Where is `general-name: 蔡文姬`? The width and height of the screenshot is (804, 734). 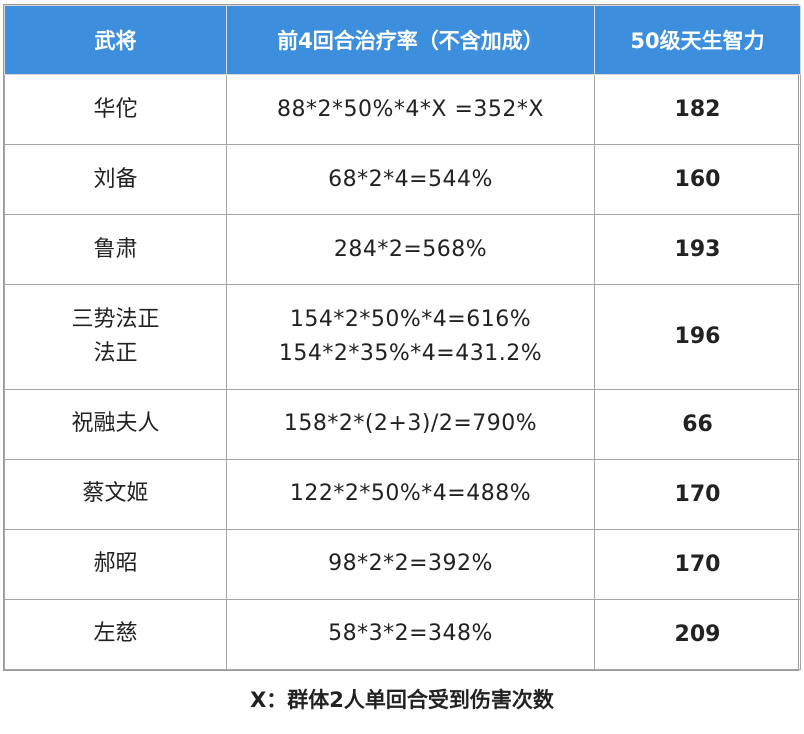
general-name: 蔡文姬 is located at coordinates (115, 494).